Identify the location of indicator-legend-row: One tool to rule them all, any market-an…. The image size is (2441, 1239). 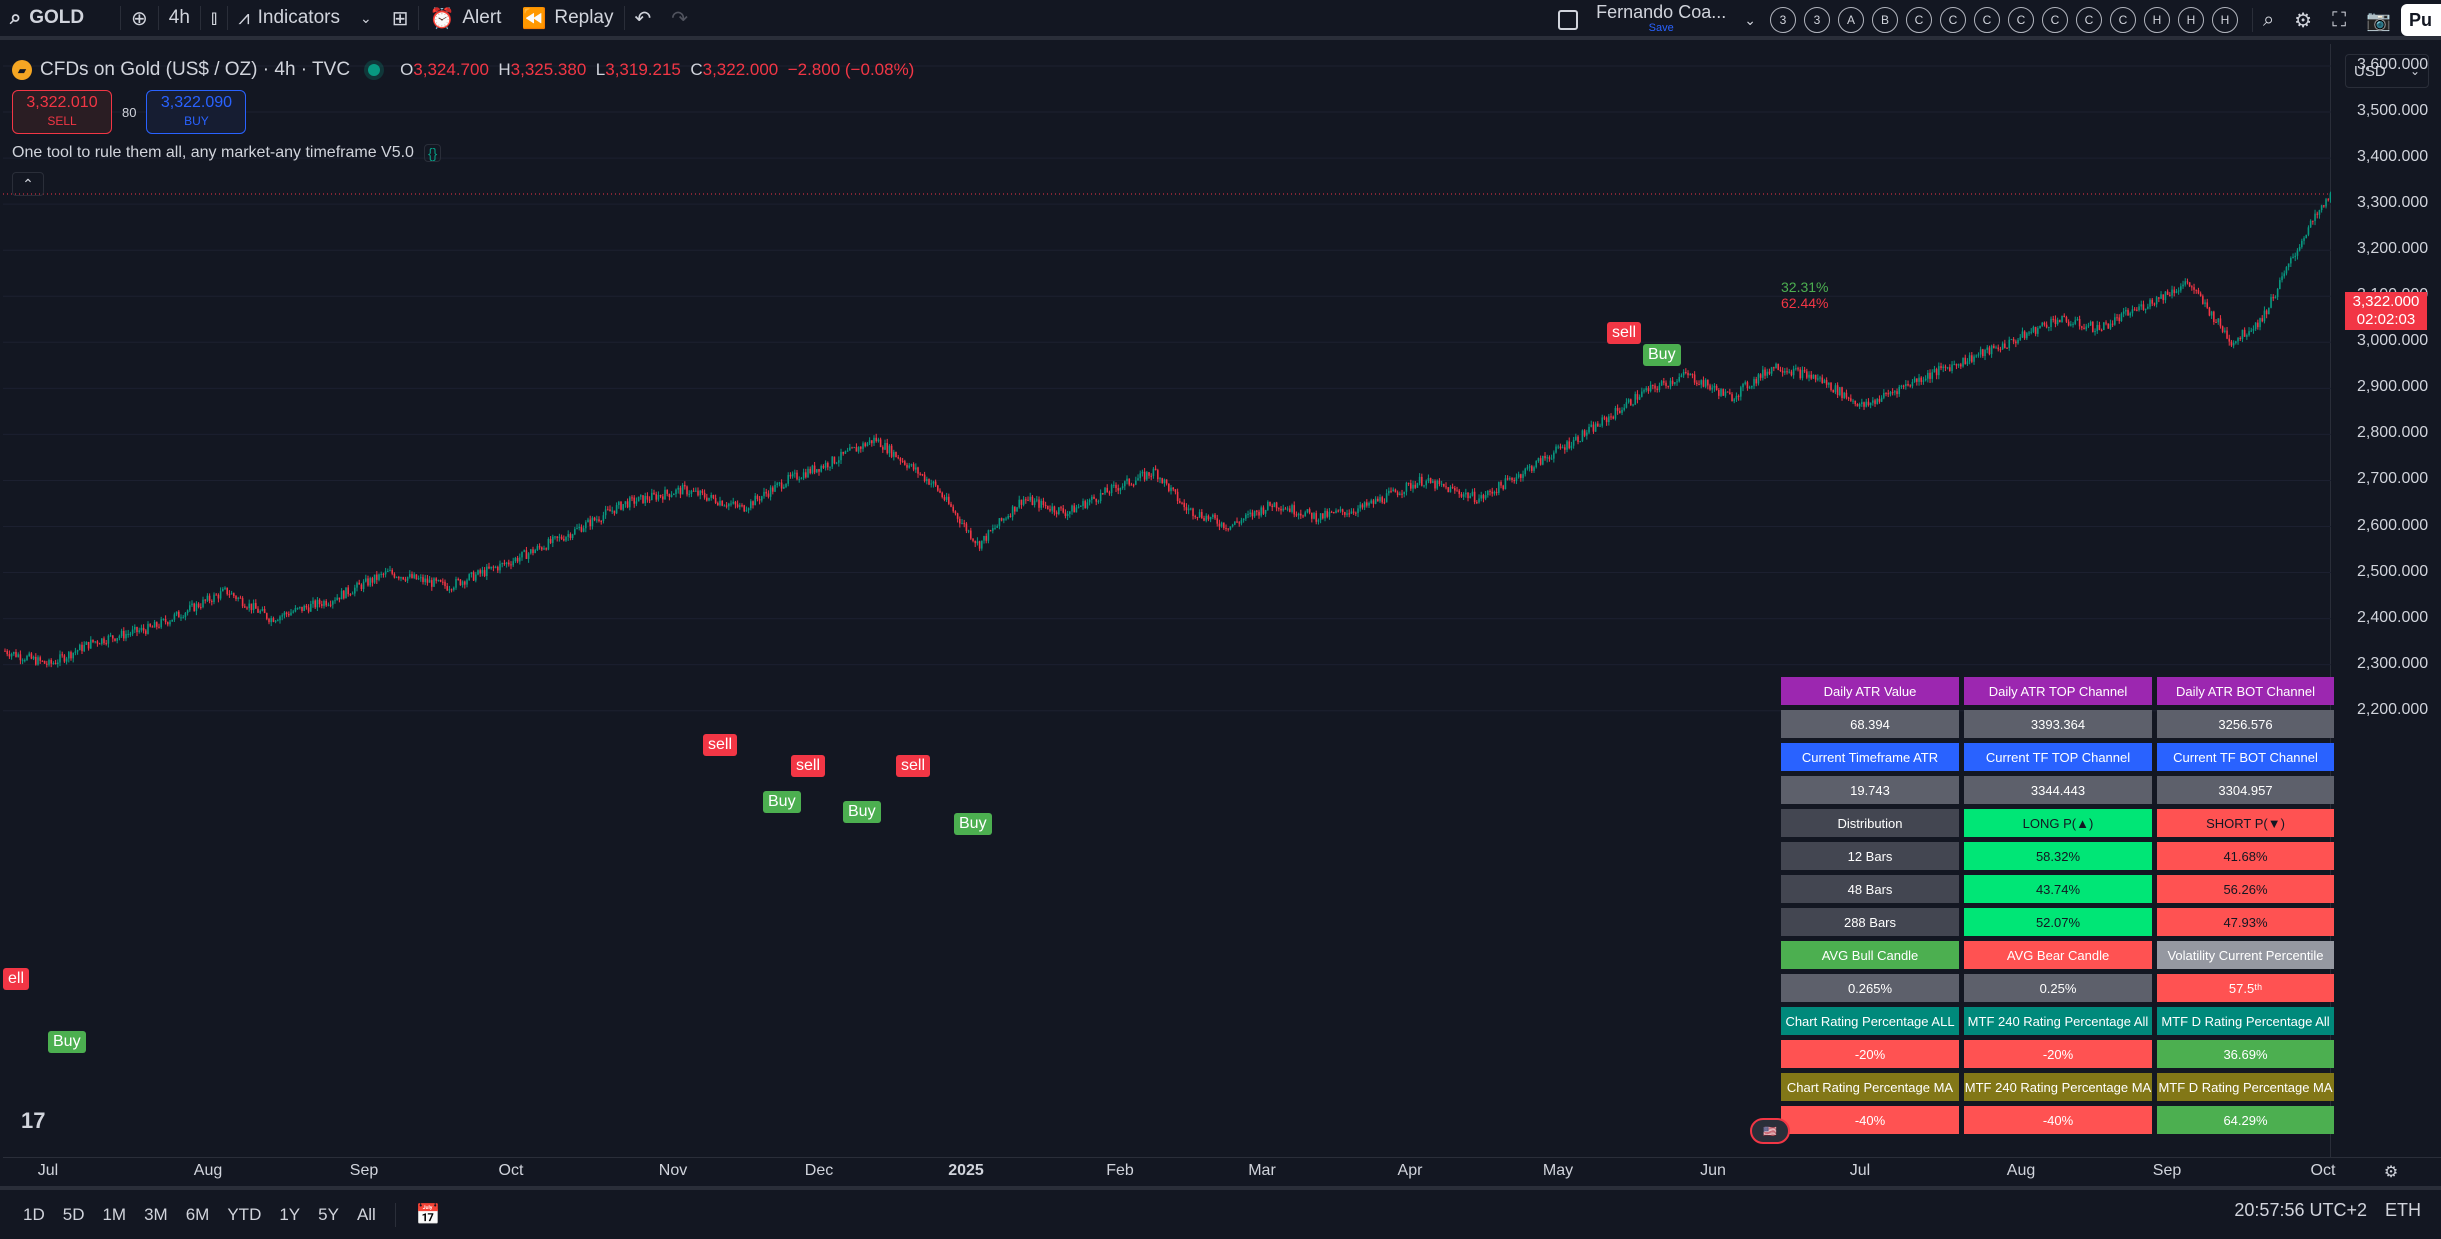
(463, 153).